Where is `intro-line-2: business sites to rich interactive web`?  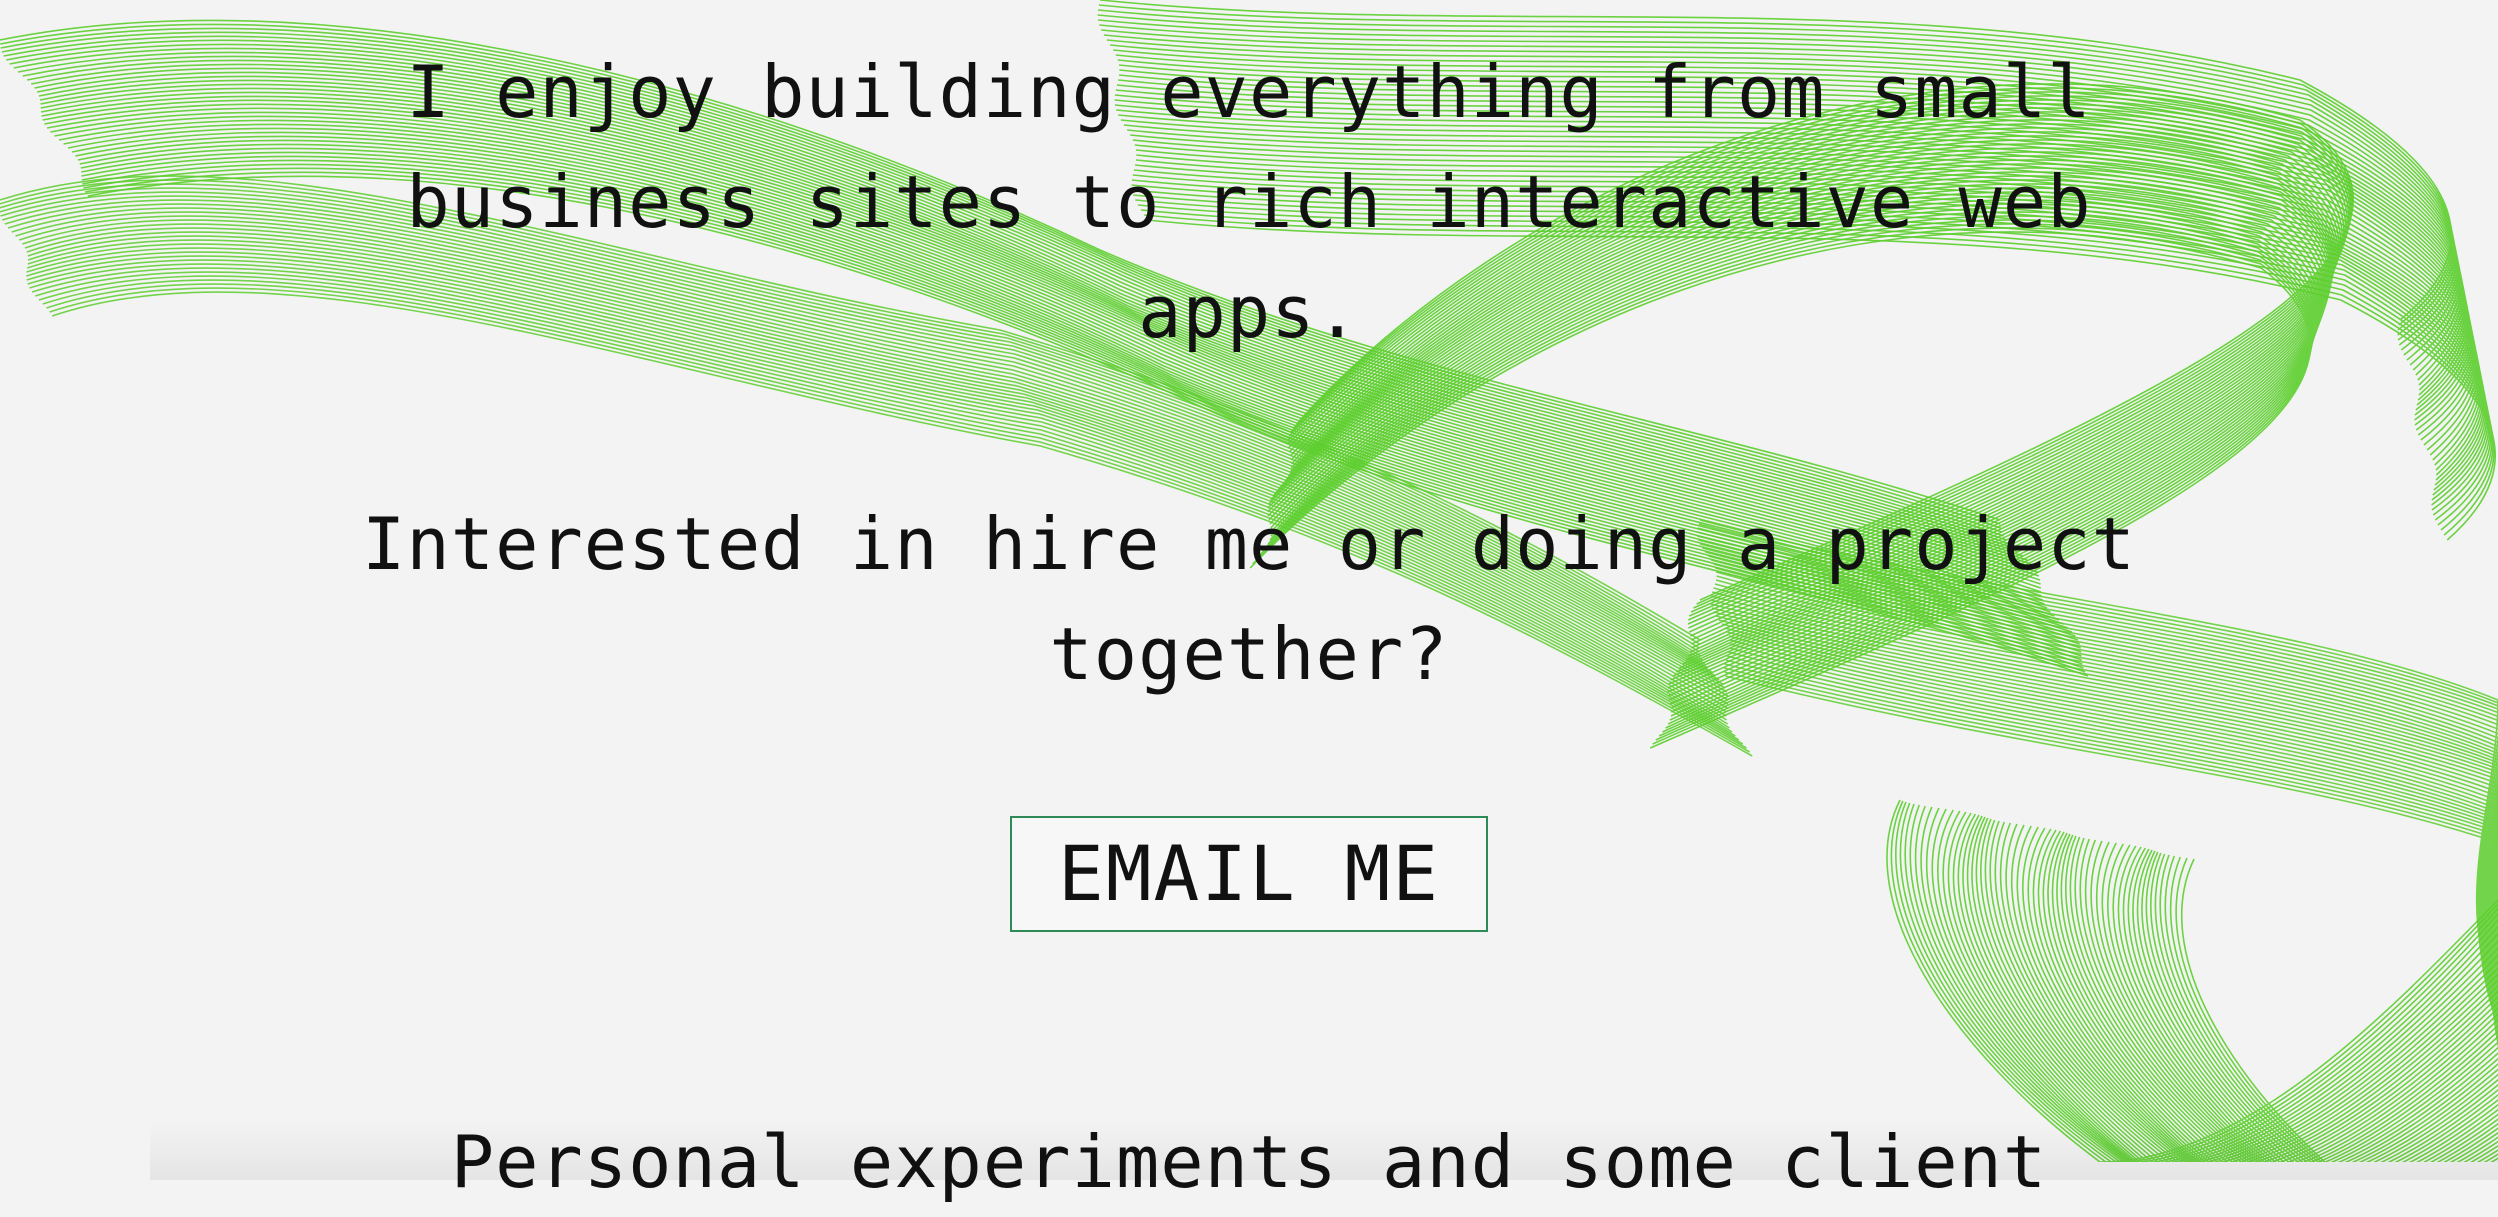 intro-line-2: business sites to rich interactive web is located at coordinates (1249, 202).